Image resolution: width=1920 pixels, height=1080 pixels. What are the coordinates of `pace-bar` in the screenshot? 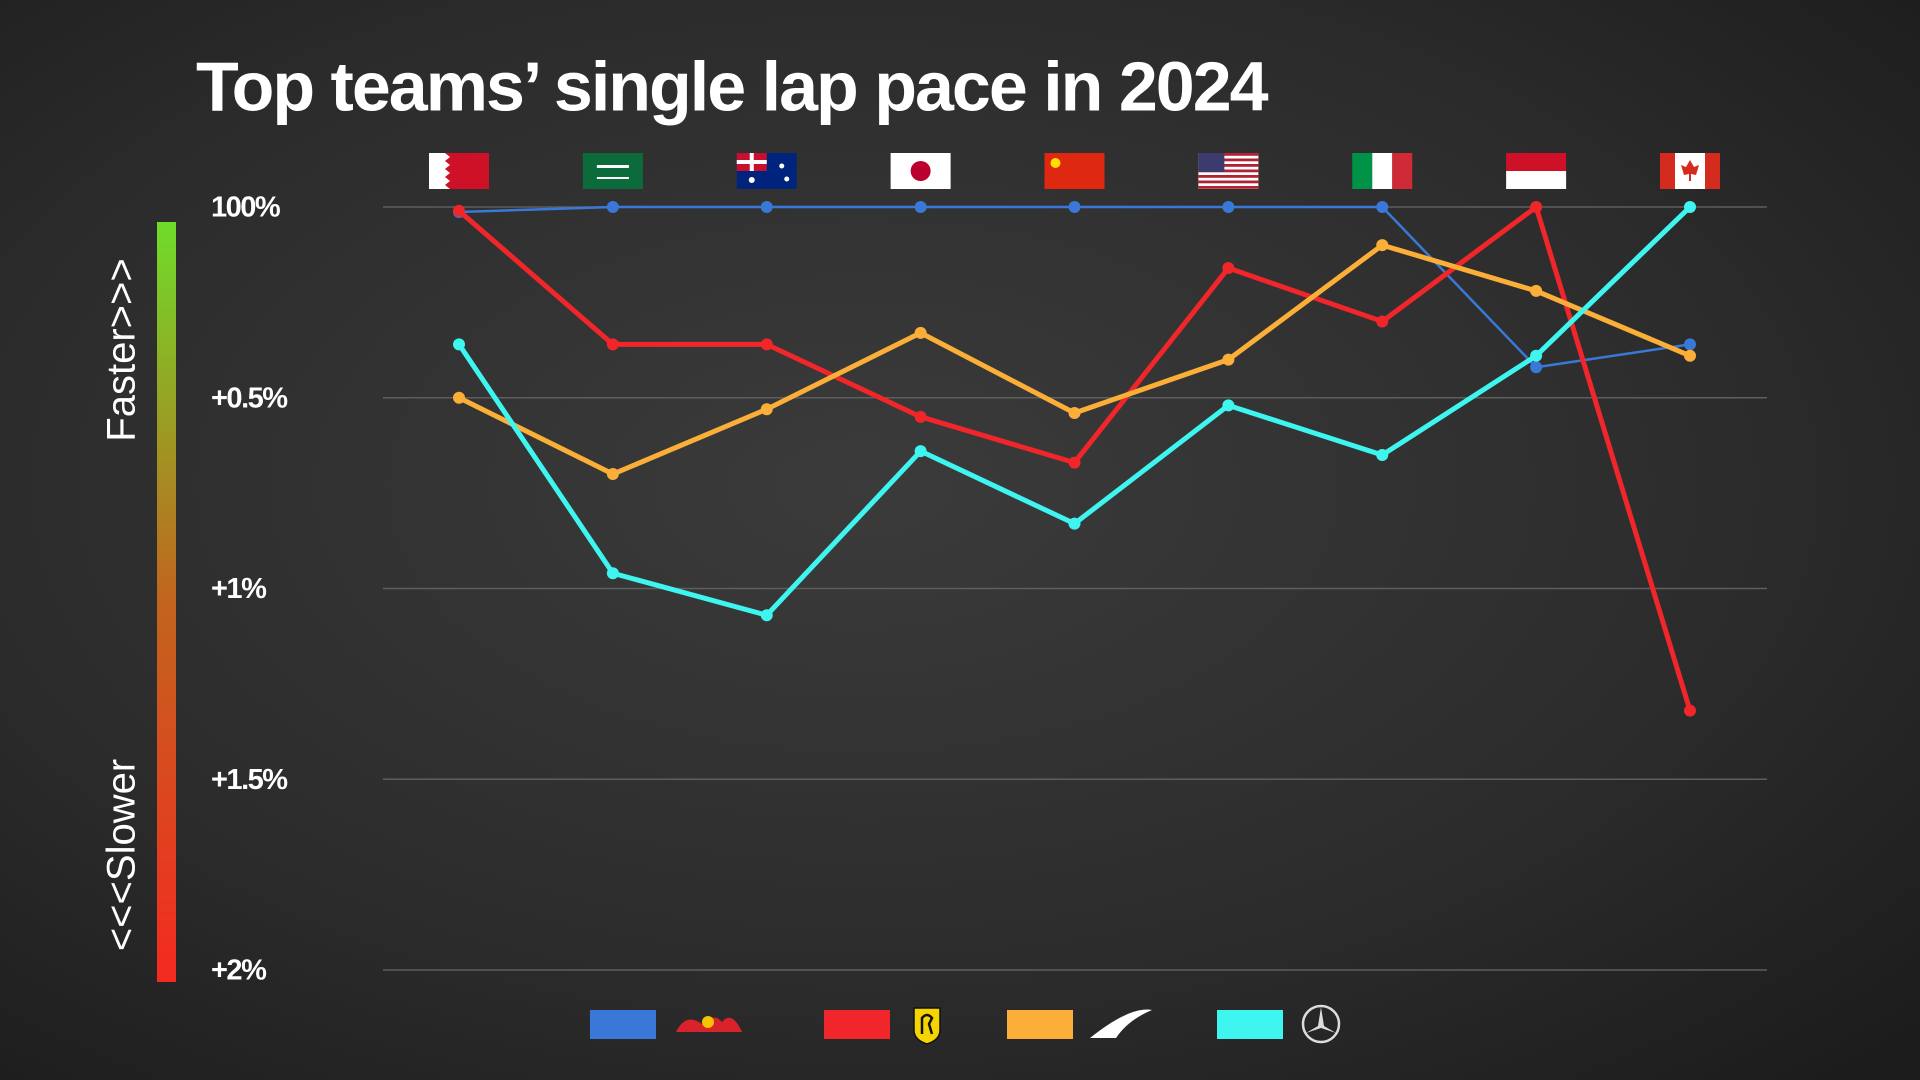 It's located at (166, 602).